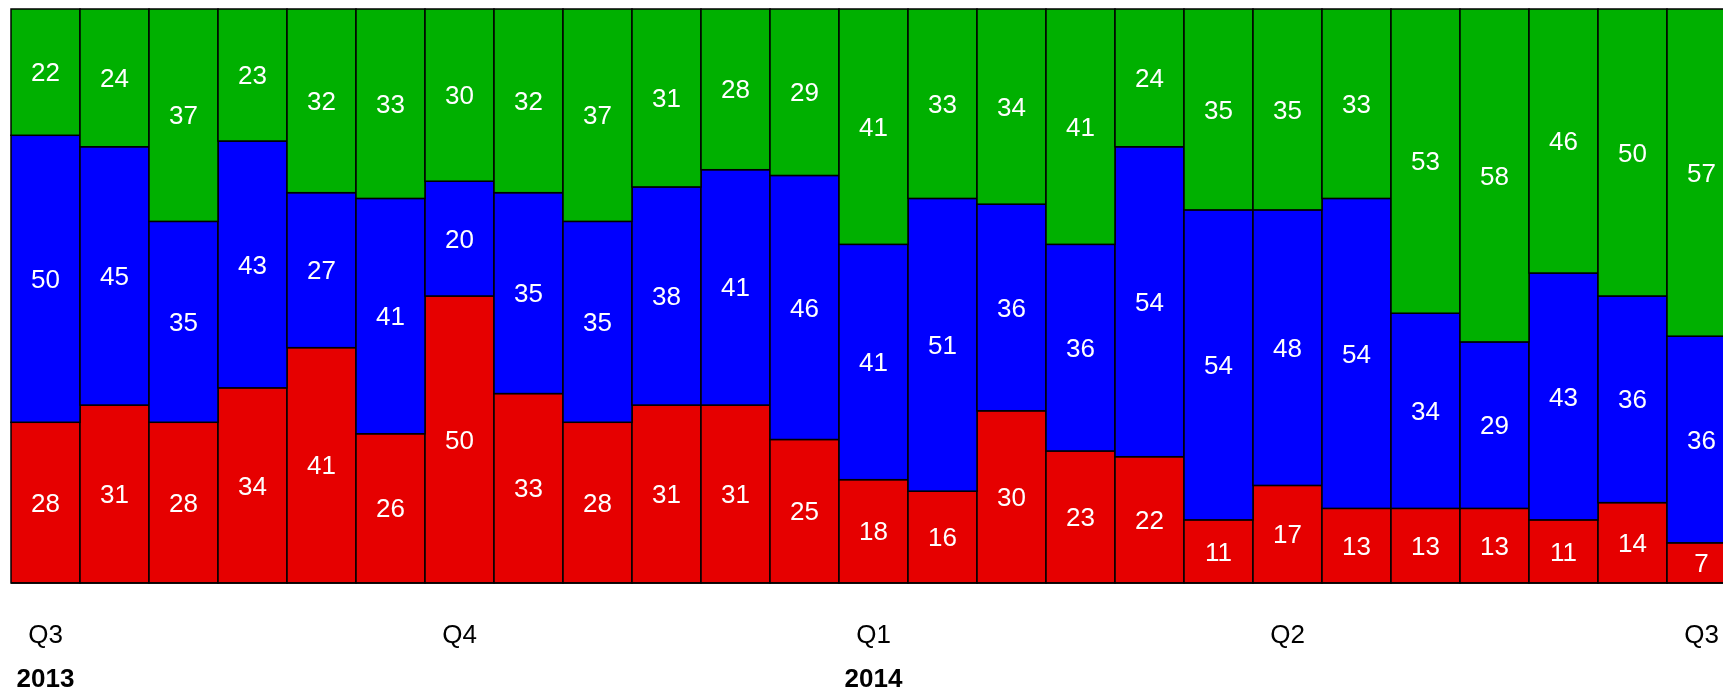  Describe the element at coordinates (873, 656) in the screenshot. I see `x-tick-label: Q1 2014` at that location.